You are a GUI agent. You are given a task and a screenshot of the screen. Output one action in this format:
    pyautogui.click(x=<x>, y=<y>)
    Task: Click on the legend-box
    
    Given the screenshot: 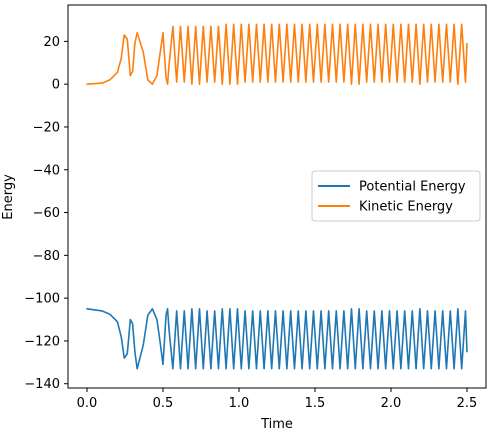 What is the action you would take?
    pyautogui.click(x=396, y=196)
    